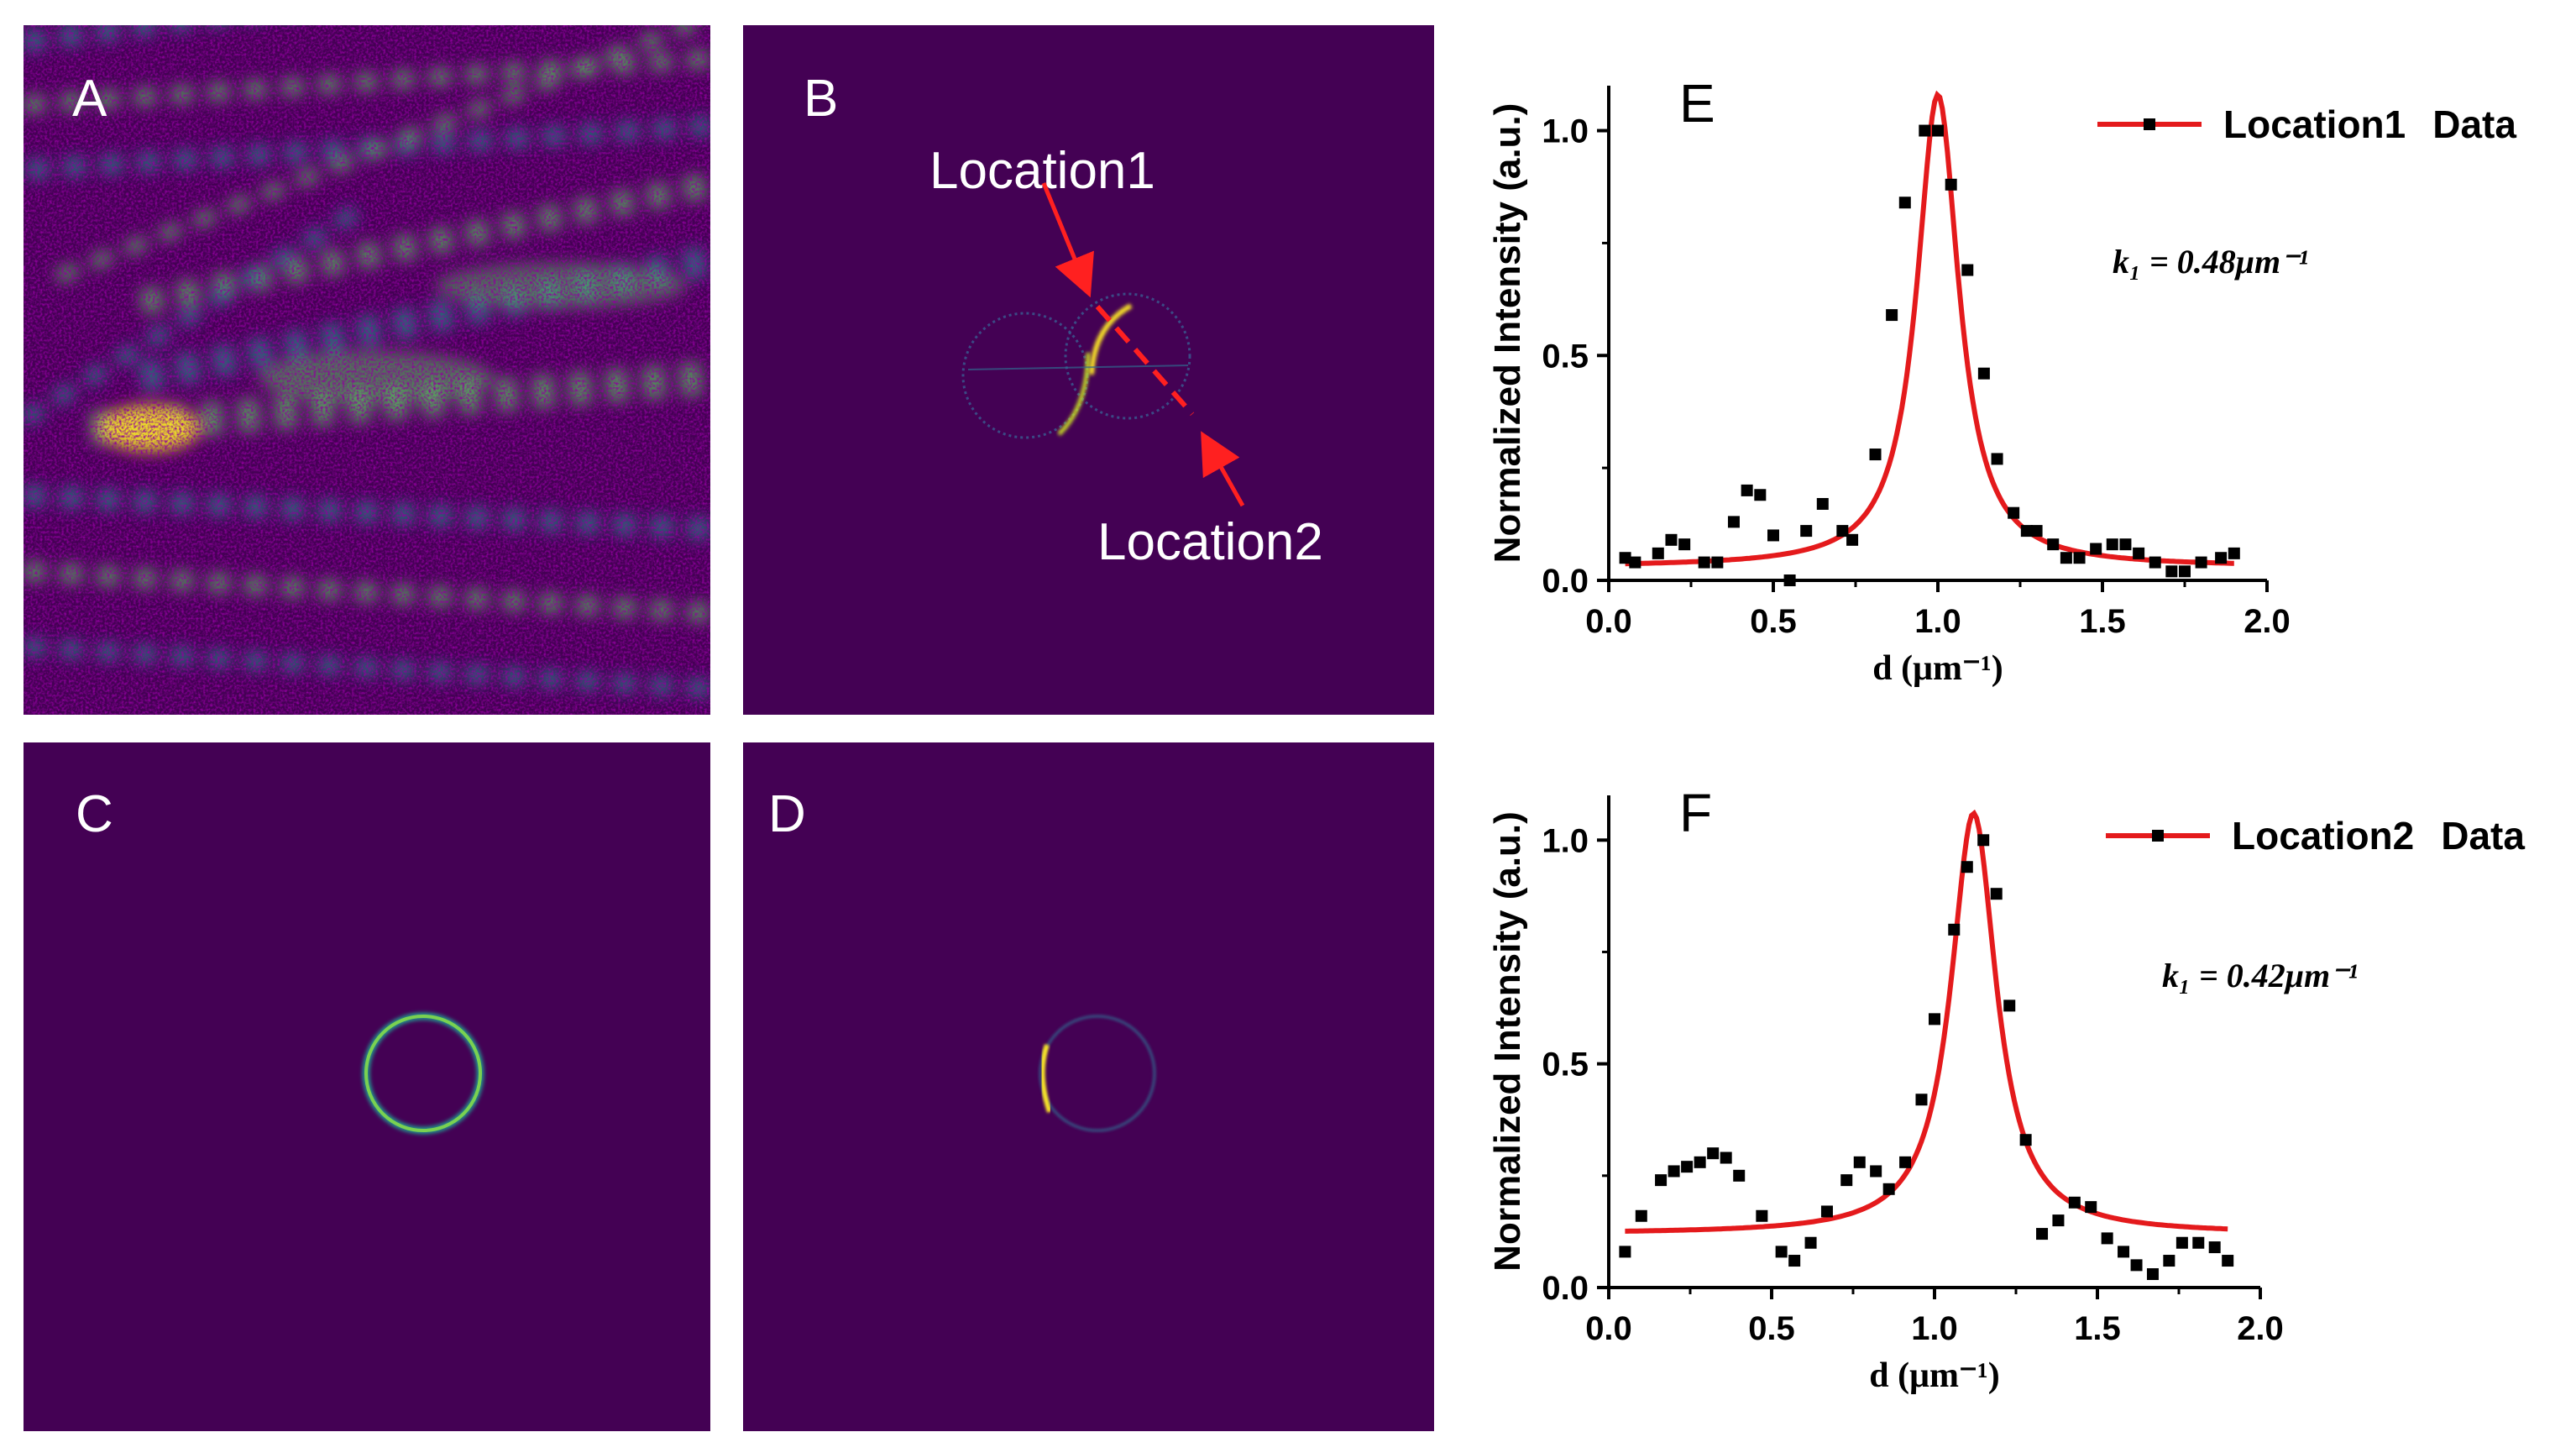  What do you see at coordinates (1068, 240) in the screenshot?
I see `location1-arrow` at bounding box center [1068, 240].